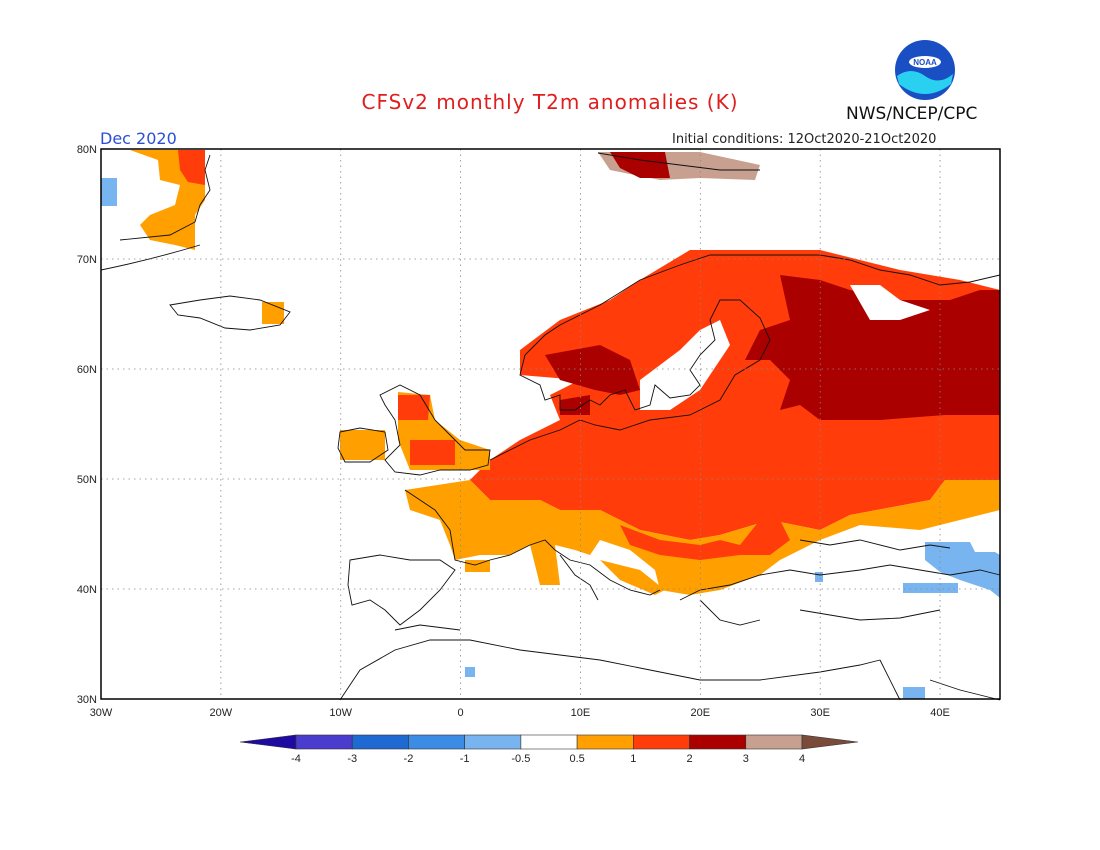  I want to click on lon-tick-label: 40E, so click(940, 713).